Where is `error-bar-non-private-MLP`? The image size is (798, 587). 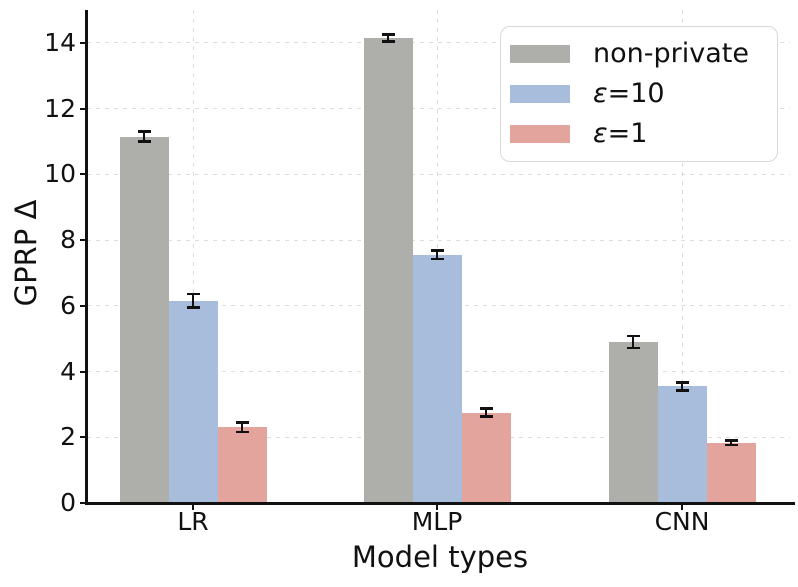
error-bar-non-private-MLP is located at coordinates (388, 38).